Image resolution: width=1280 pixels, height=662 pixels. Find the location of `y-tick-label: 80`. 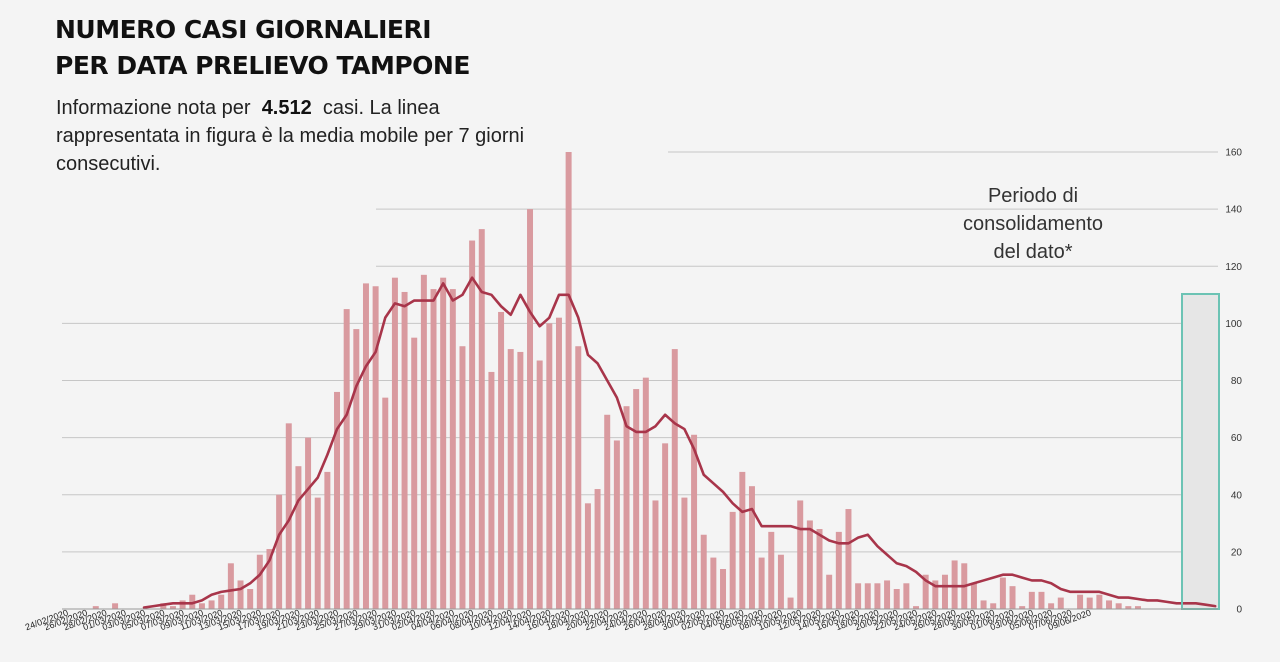

y-tick-label: 80 is located at coordinates (1237, 381).